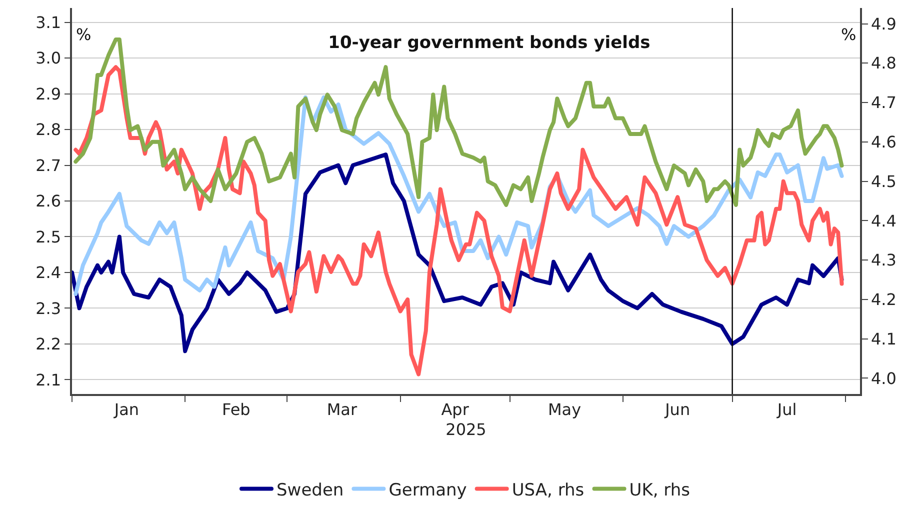  I want to click on x-tick-label: Feb, so click(236, 409).